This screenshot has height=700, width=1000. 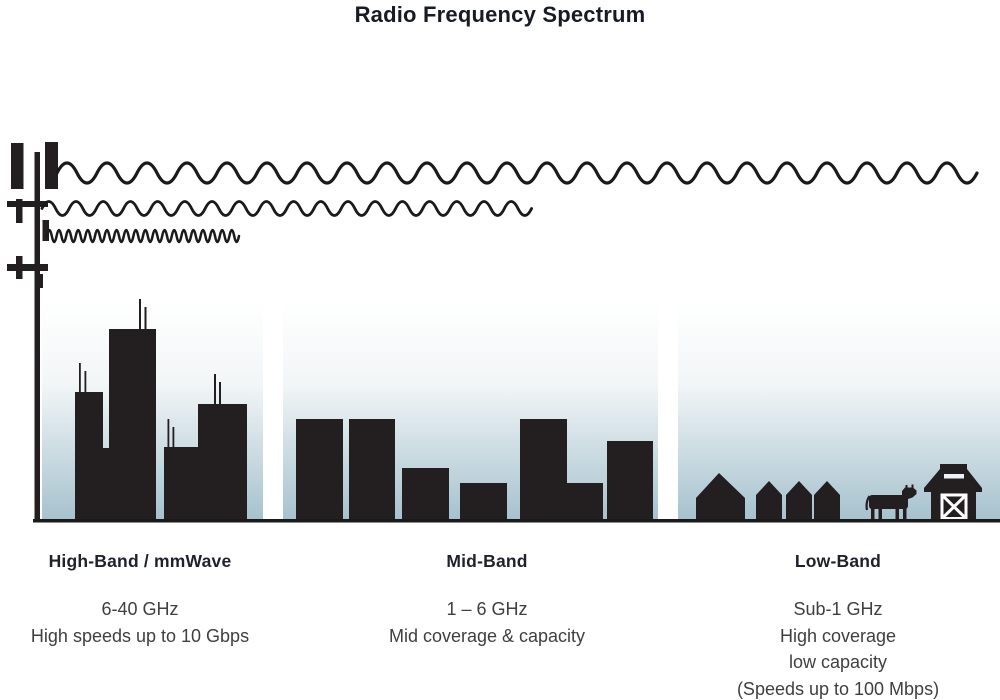 I want to click on band-description: High coverage, so click(x=838, y=635).